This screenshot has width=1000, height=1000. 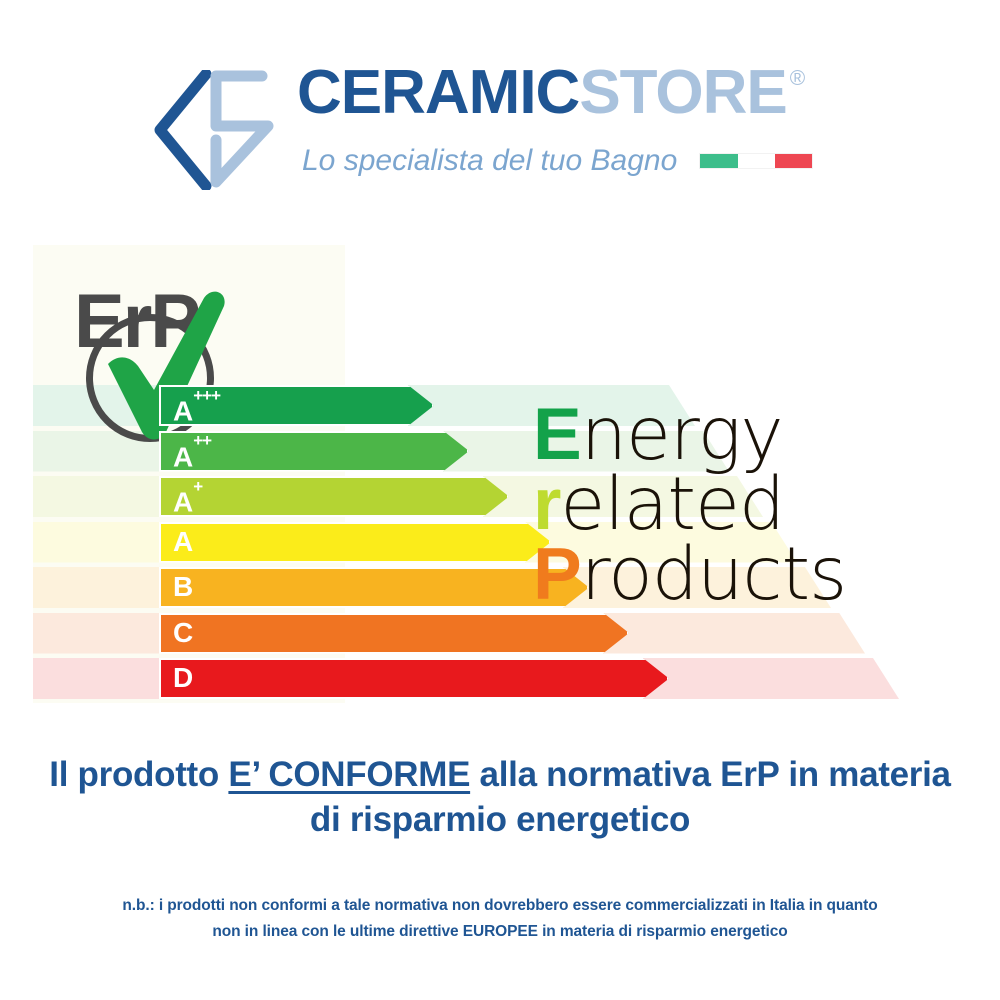 I want to click on tagline-row: Lo specialista del tuo Bagno, so click(x=558, y=161).